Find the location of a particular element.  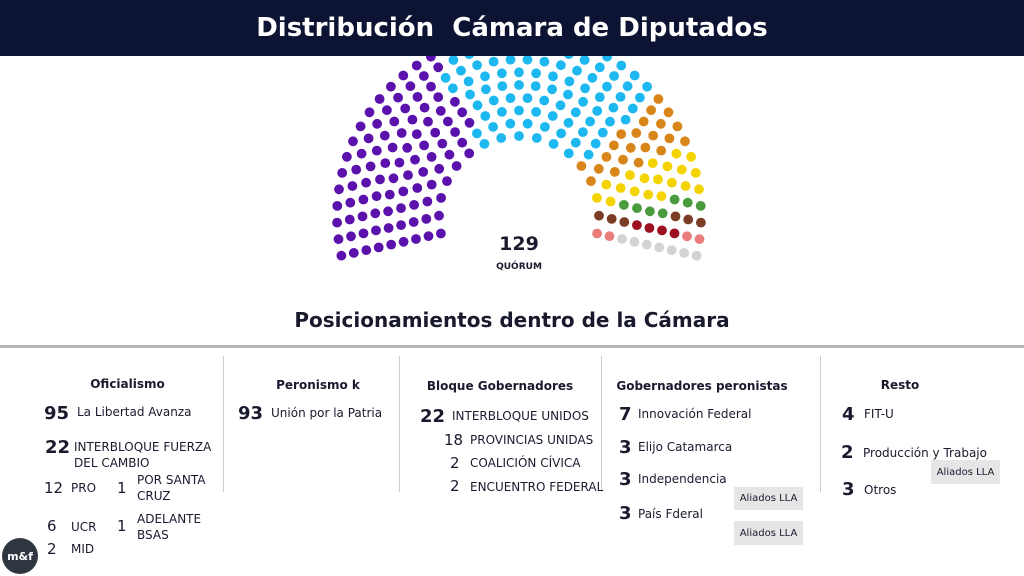

gob-peronistas-item-label: Innovación Federal is located at coordinates (695, 414).